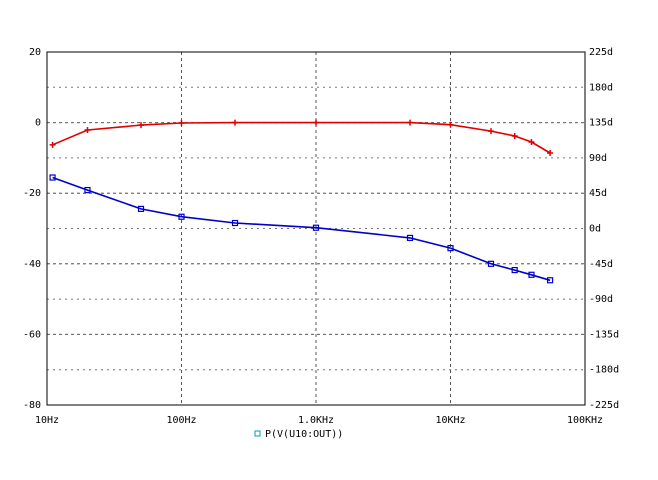  Describe the element at coordinates (601, 123) in the screenshot. I see `y2-tick-label: 135d` at that location.